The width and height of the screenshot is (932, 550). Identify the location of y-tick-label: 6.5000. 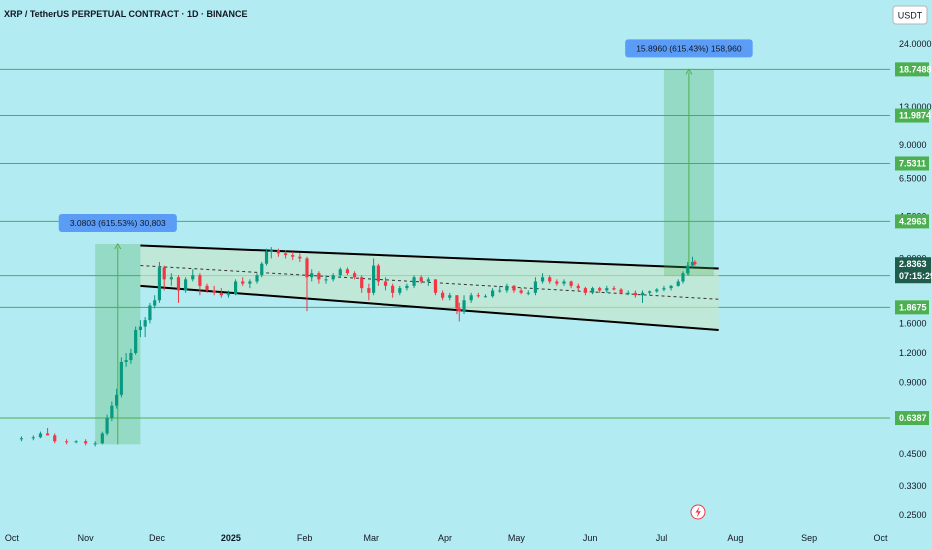
(913, 179).